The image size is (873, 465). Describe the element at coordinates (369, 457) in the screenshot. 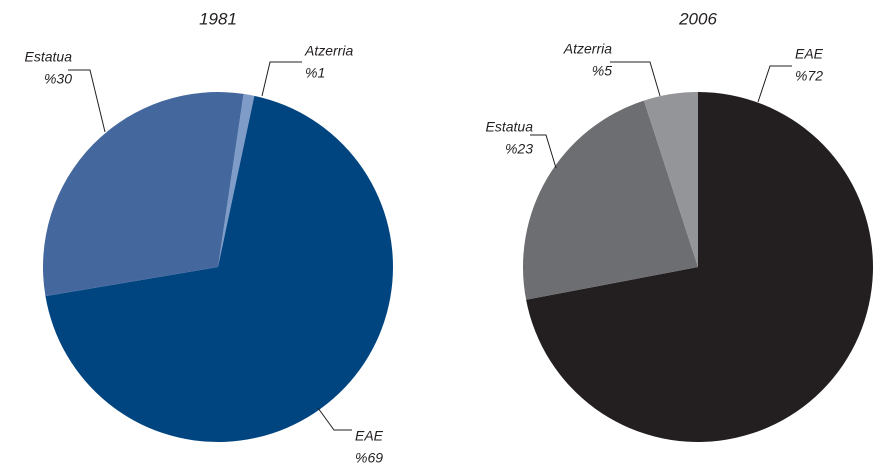

I see `slice-value-label: %69` at that location.